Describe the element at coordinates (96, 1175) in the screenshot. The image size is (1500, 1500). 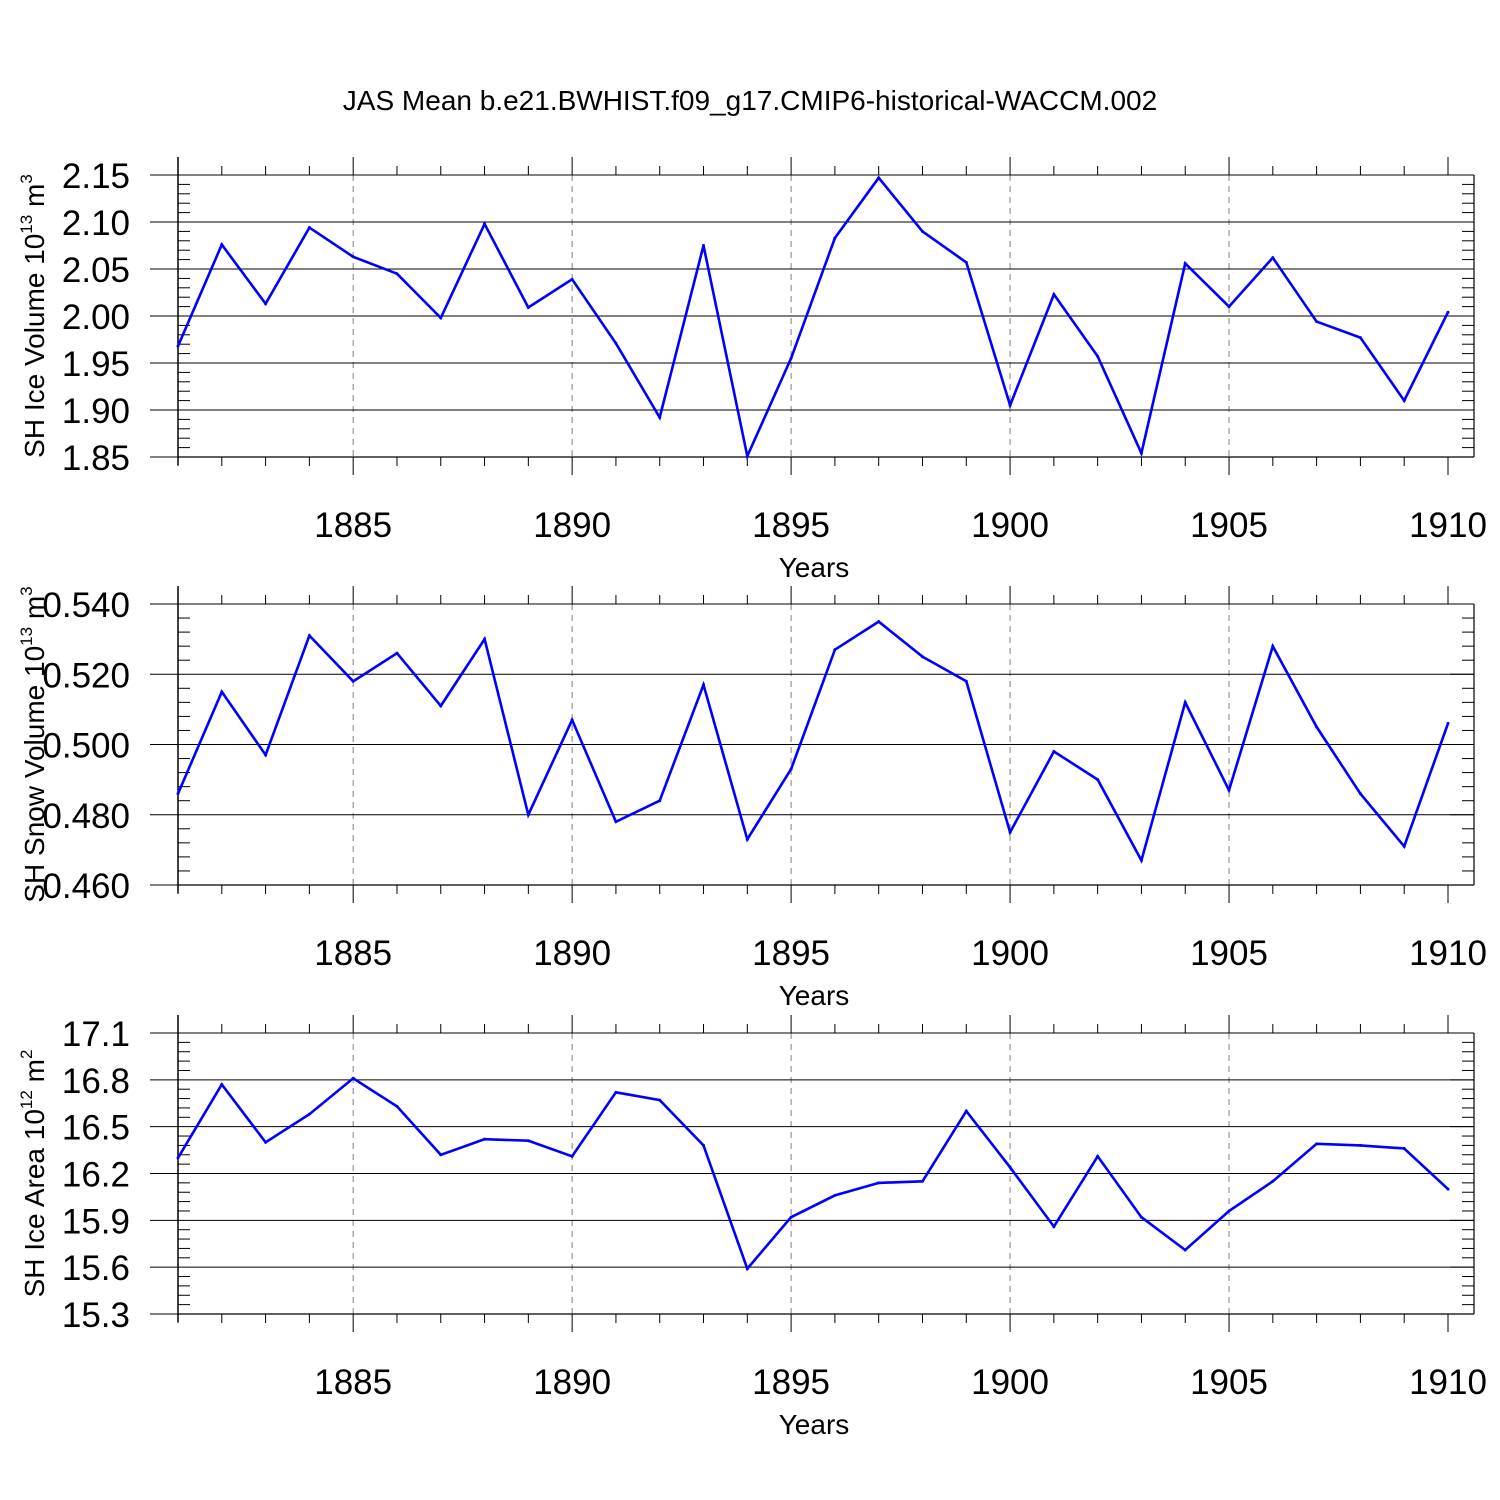
I see `y-tick-label: 16.2` at that location.